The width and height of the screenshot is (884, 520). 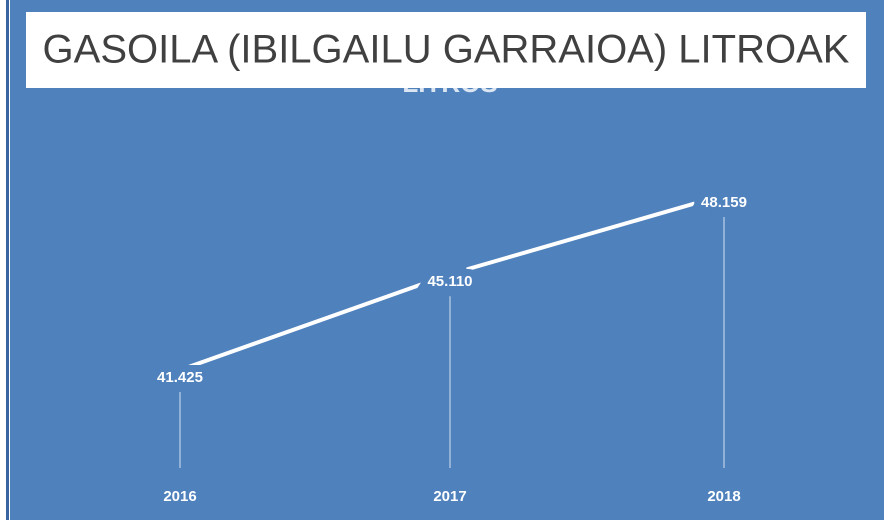 I want to click on x-tick-label: 2016, so click(x=179, y=496).